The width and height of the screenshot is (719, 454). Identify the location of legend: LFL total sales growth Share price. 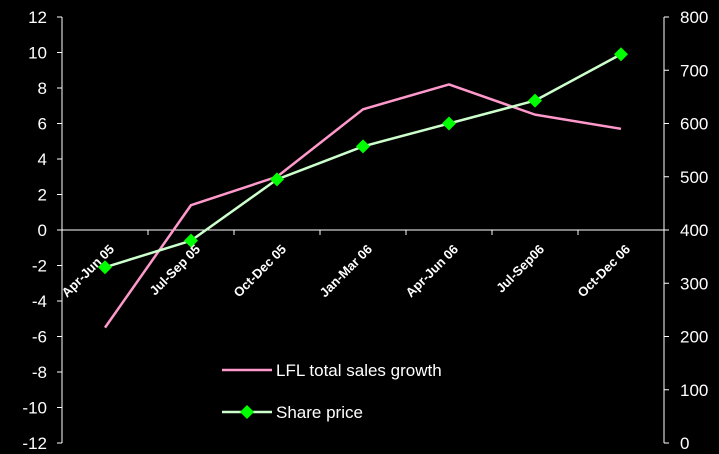
(332, 391).